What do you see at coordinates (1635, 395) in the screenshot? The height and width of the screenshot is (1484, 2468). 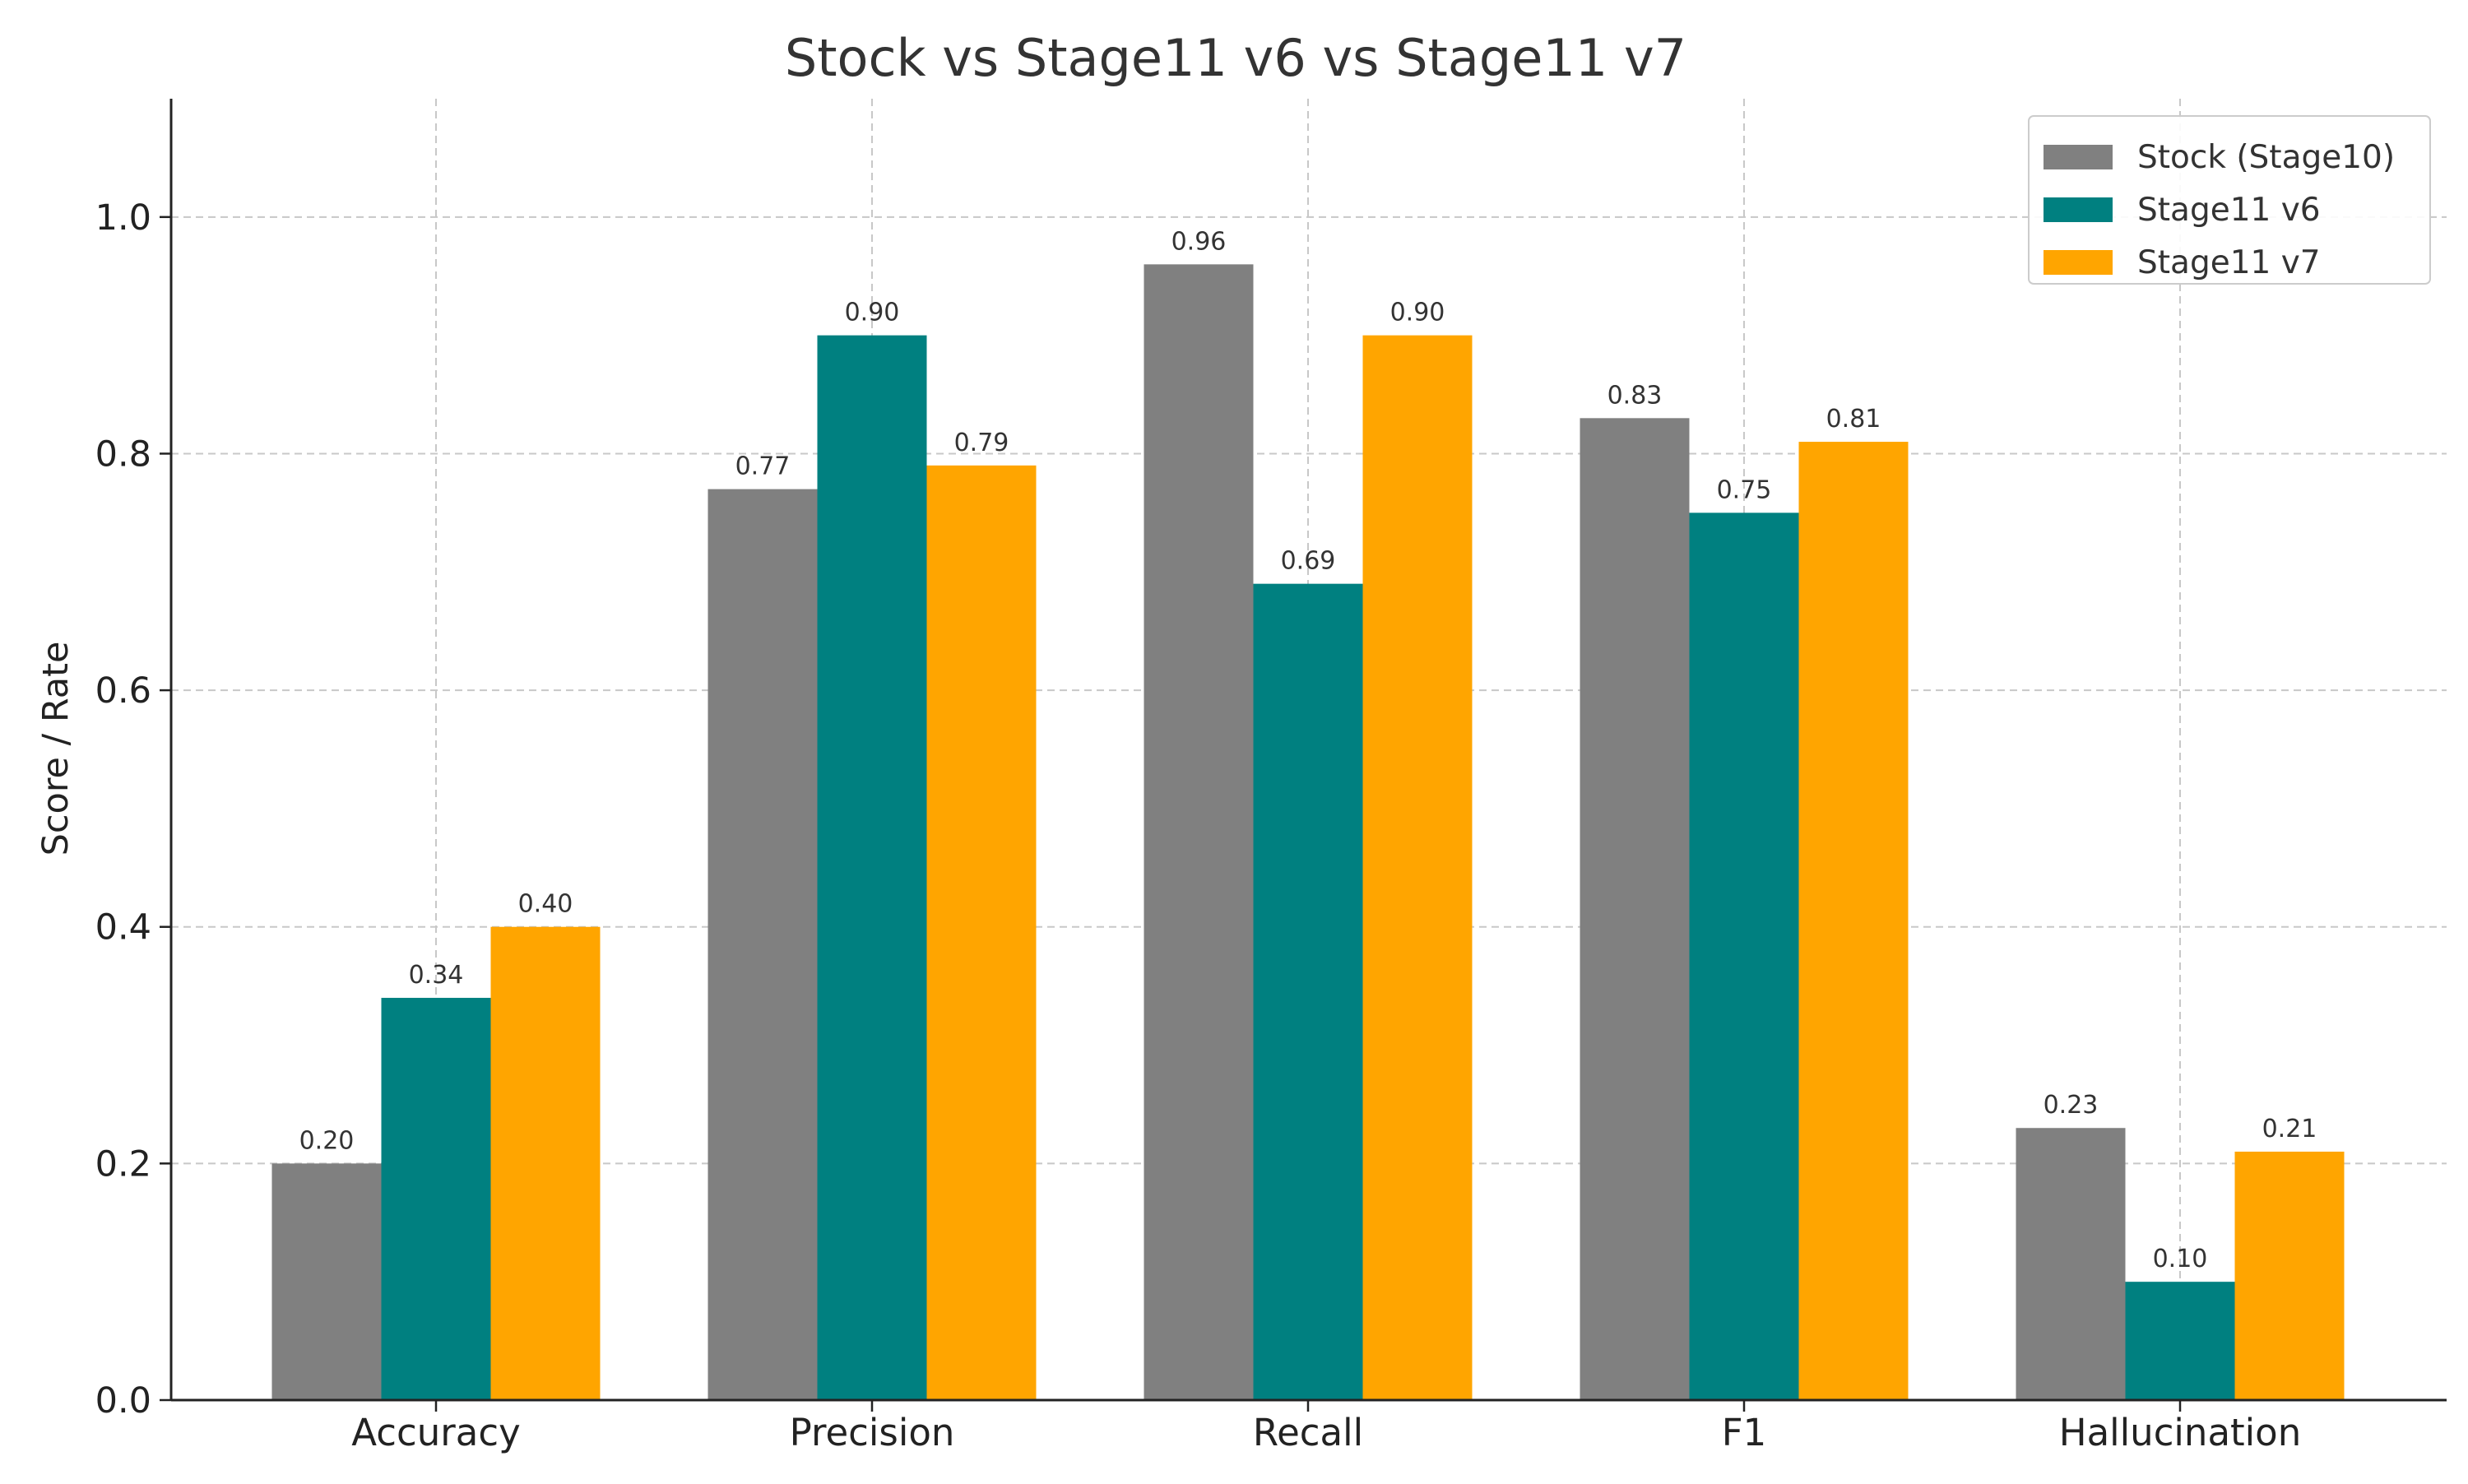 I see `bar-value-label: 0.83` at bounding box center [1635, 395].